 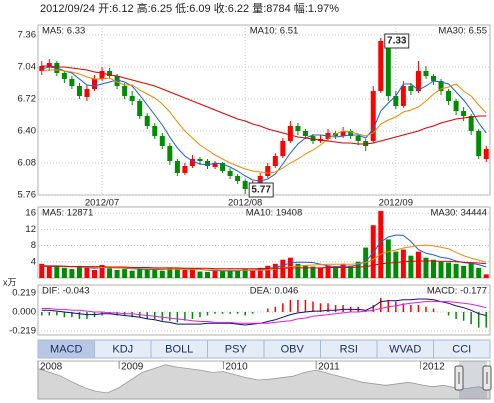 What do you see at coordinates (457, 291) in the screenshot?
I see `legend-label: MACD: -0.177` at bounding box center [457, 291].